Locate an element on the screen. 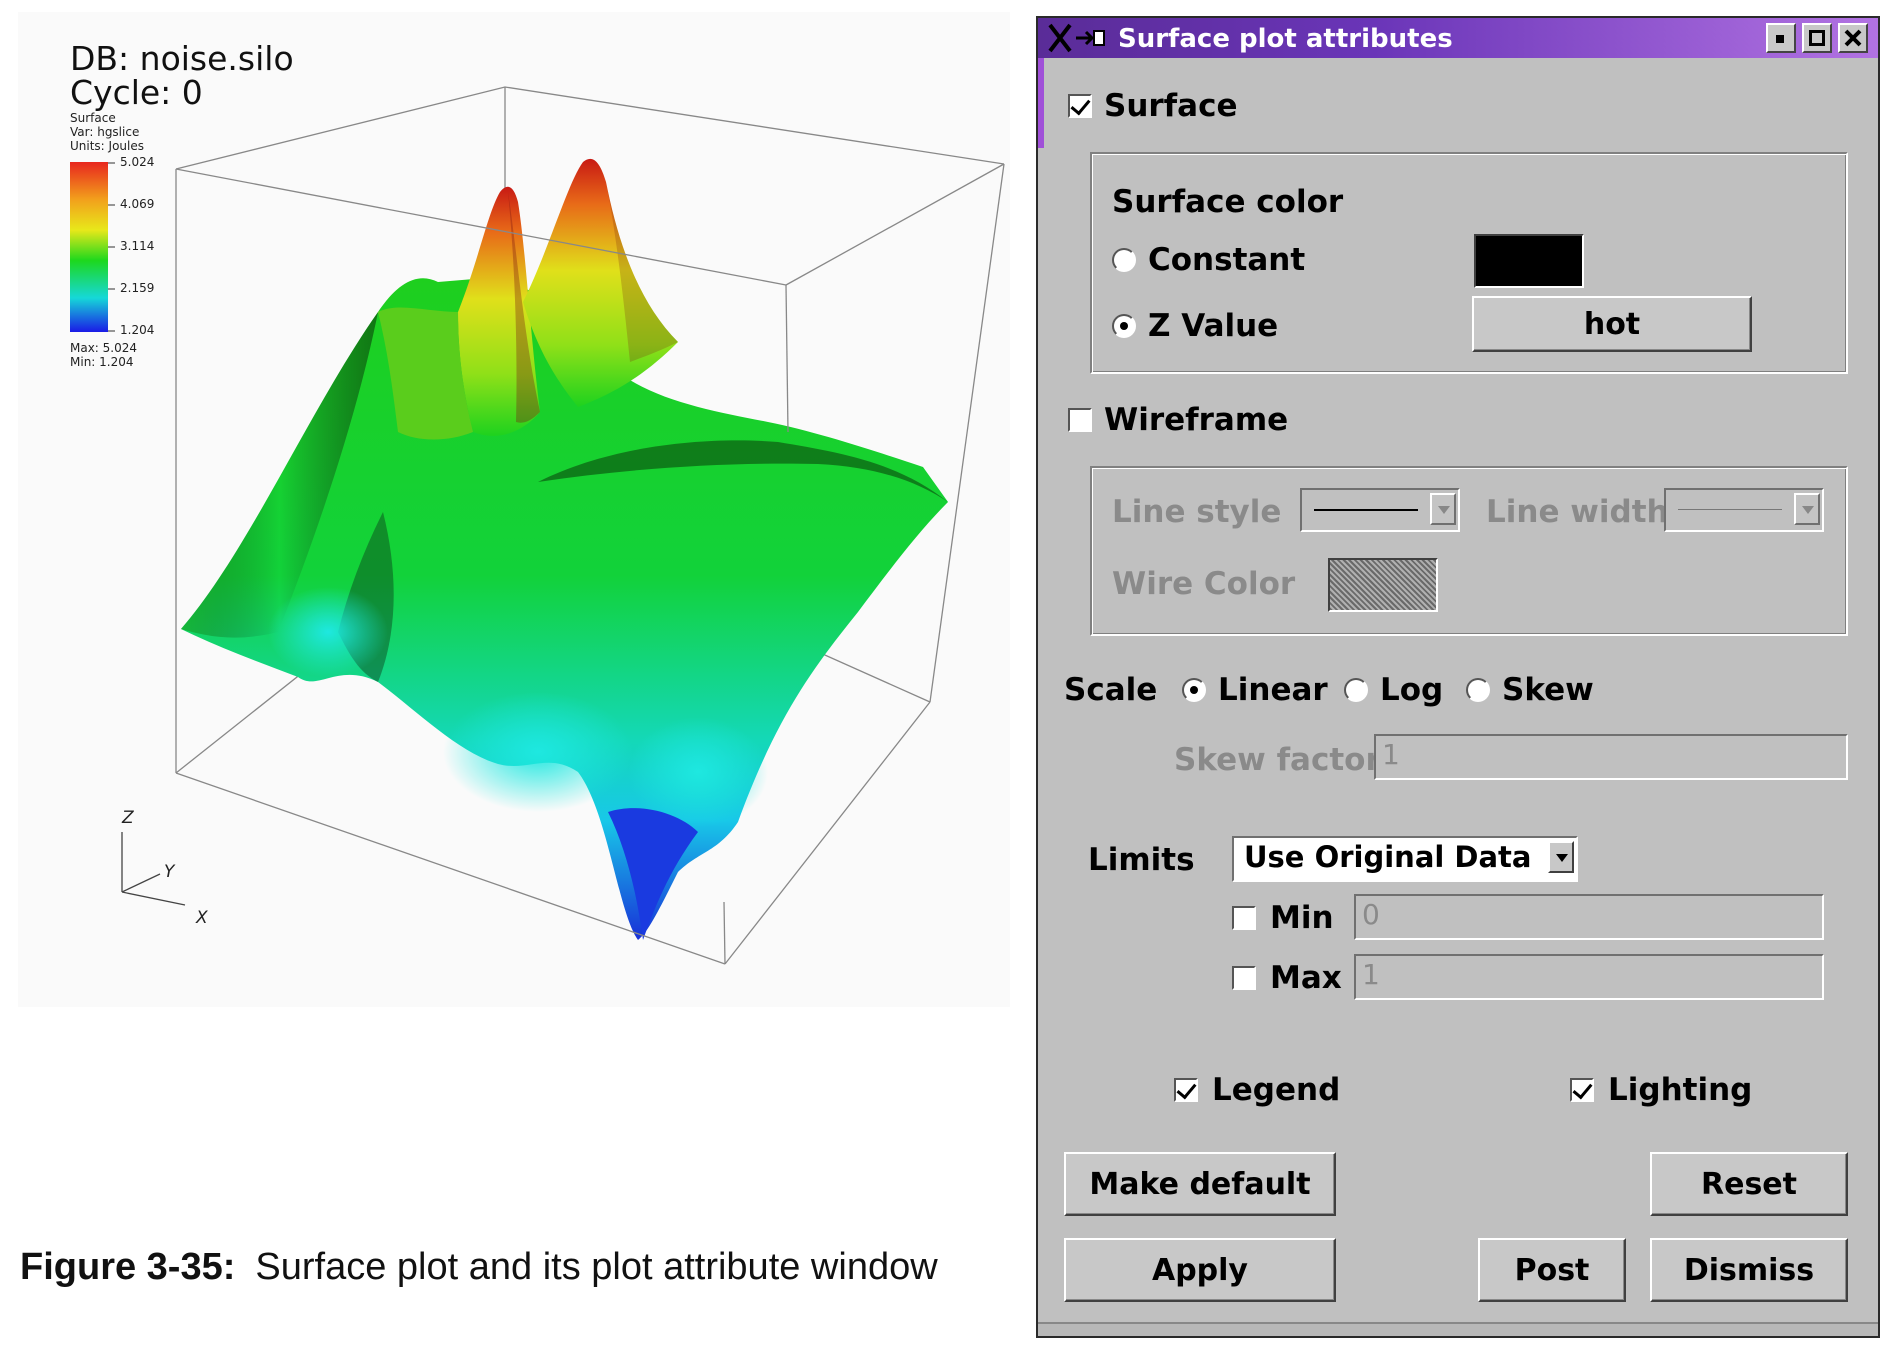 The width and height of the screenshot is (1892, 1354). surface-color-group is located at coordinates (1469, 263).